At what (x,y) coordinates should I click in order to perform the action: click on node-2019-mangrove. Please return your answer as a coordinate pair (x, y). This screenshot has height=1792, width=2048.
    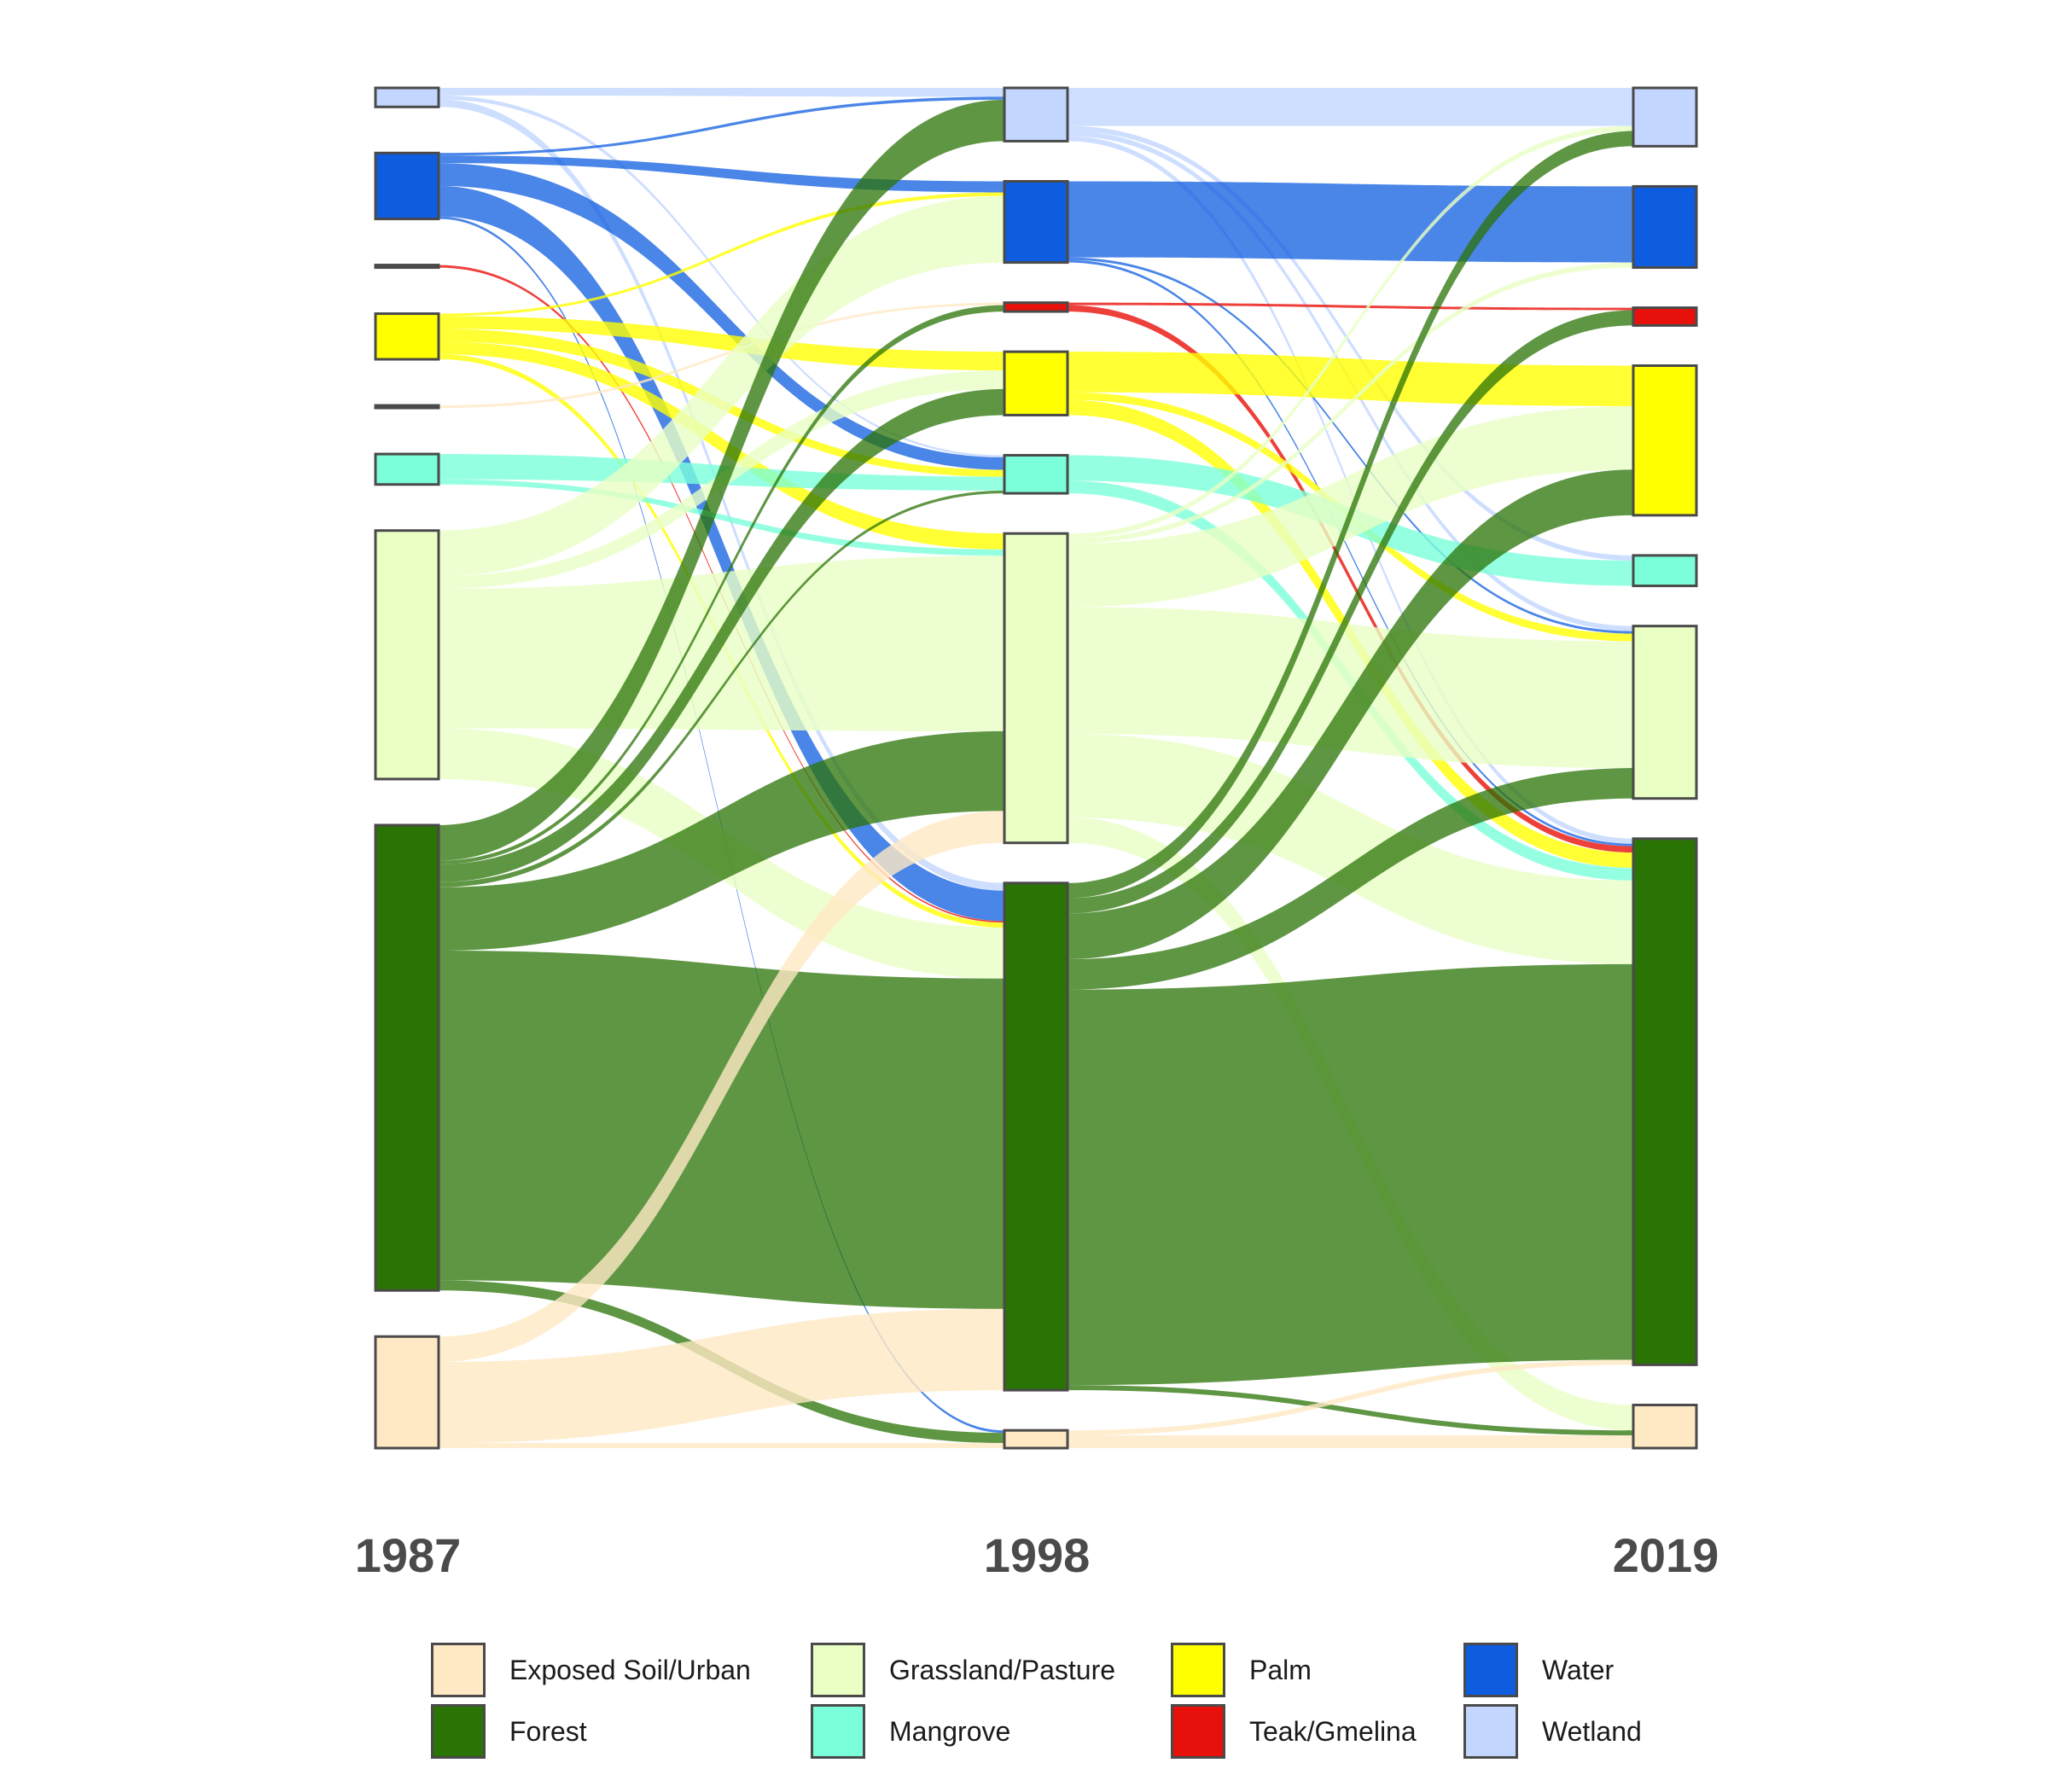
    Looking at the image, I should click on (1665, 571).